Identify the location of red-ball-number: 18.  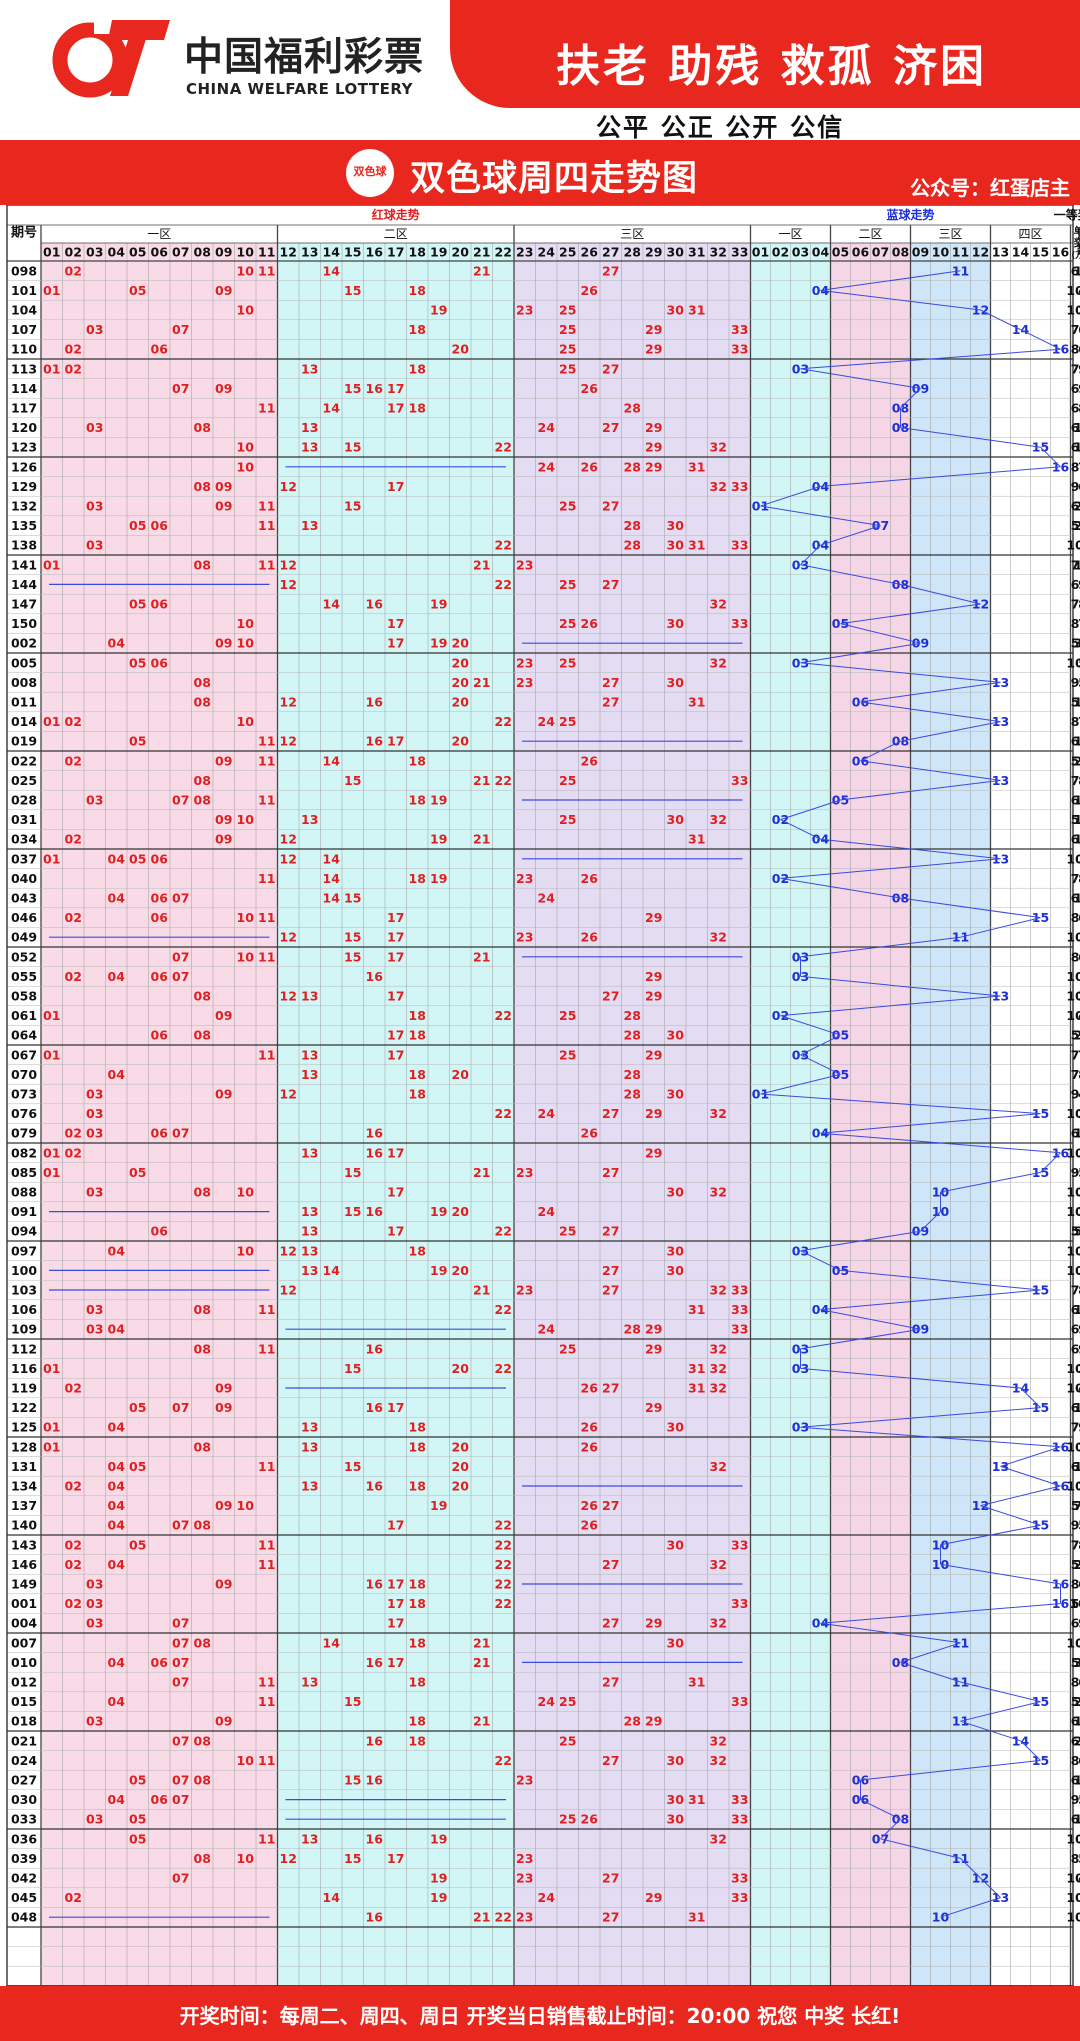
(417, 290).